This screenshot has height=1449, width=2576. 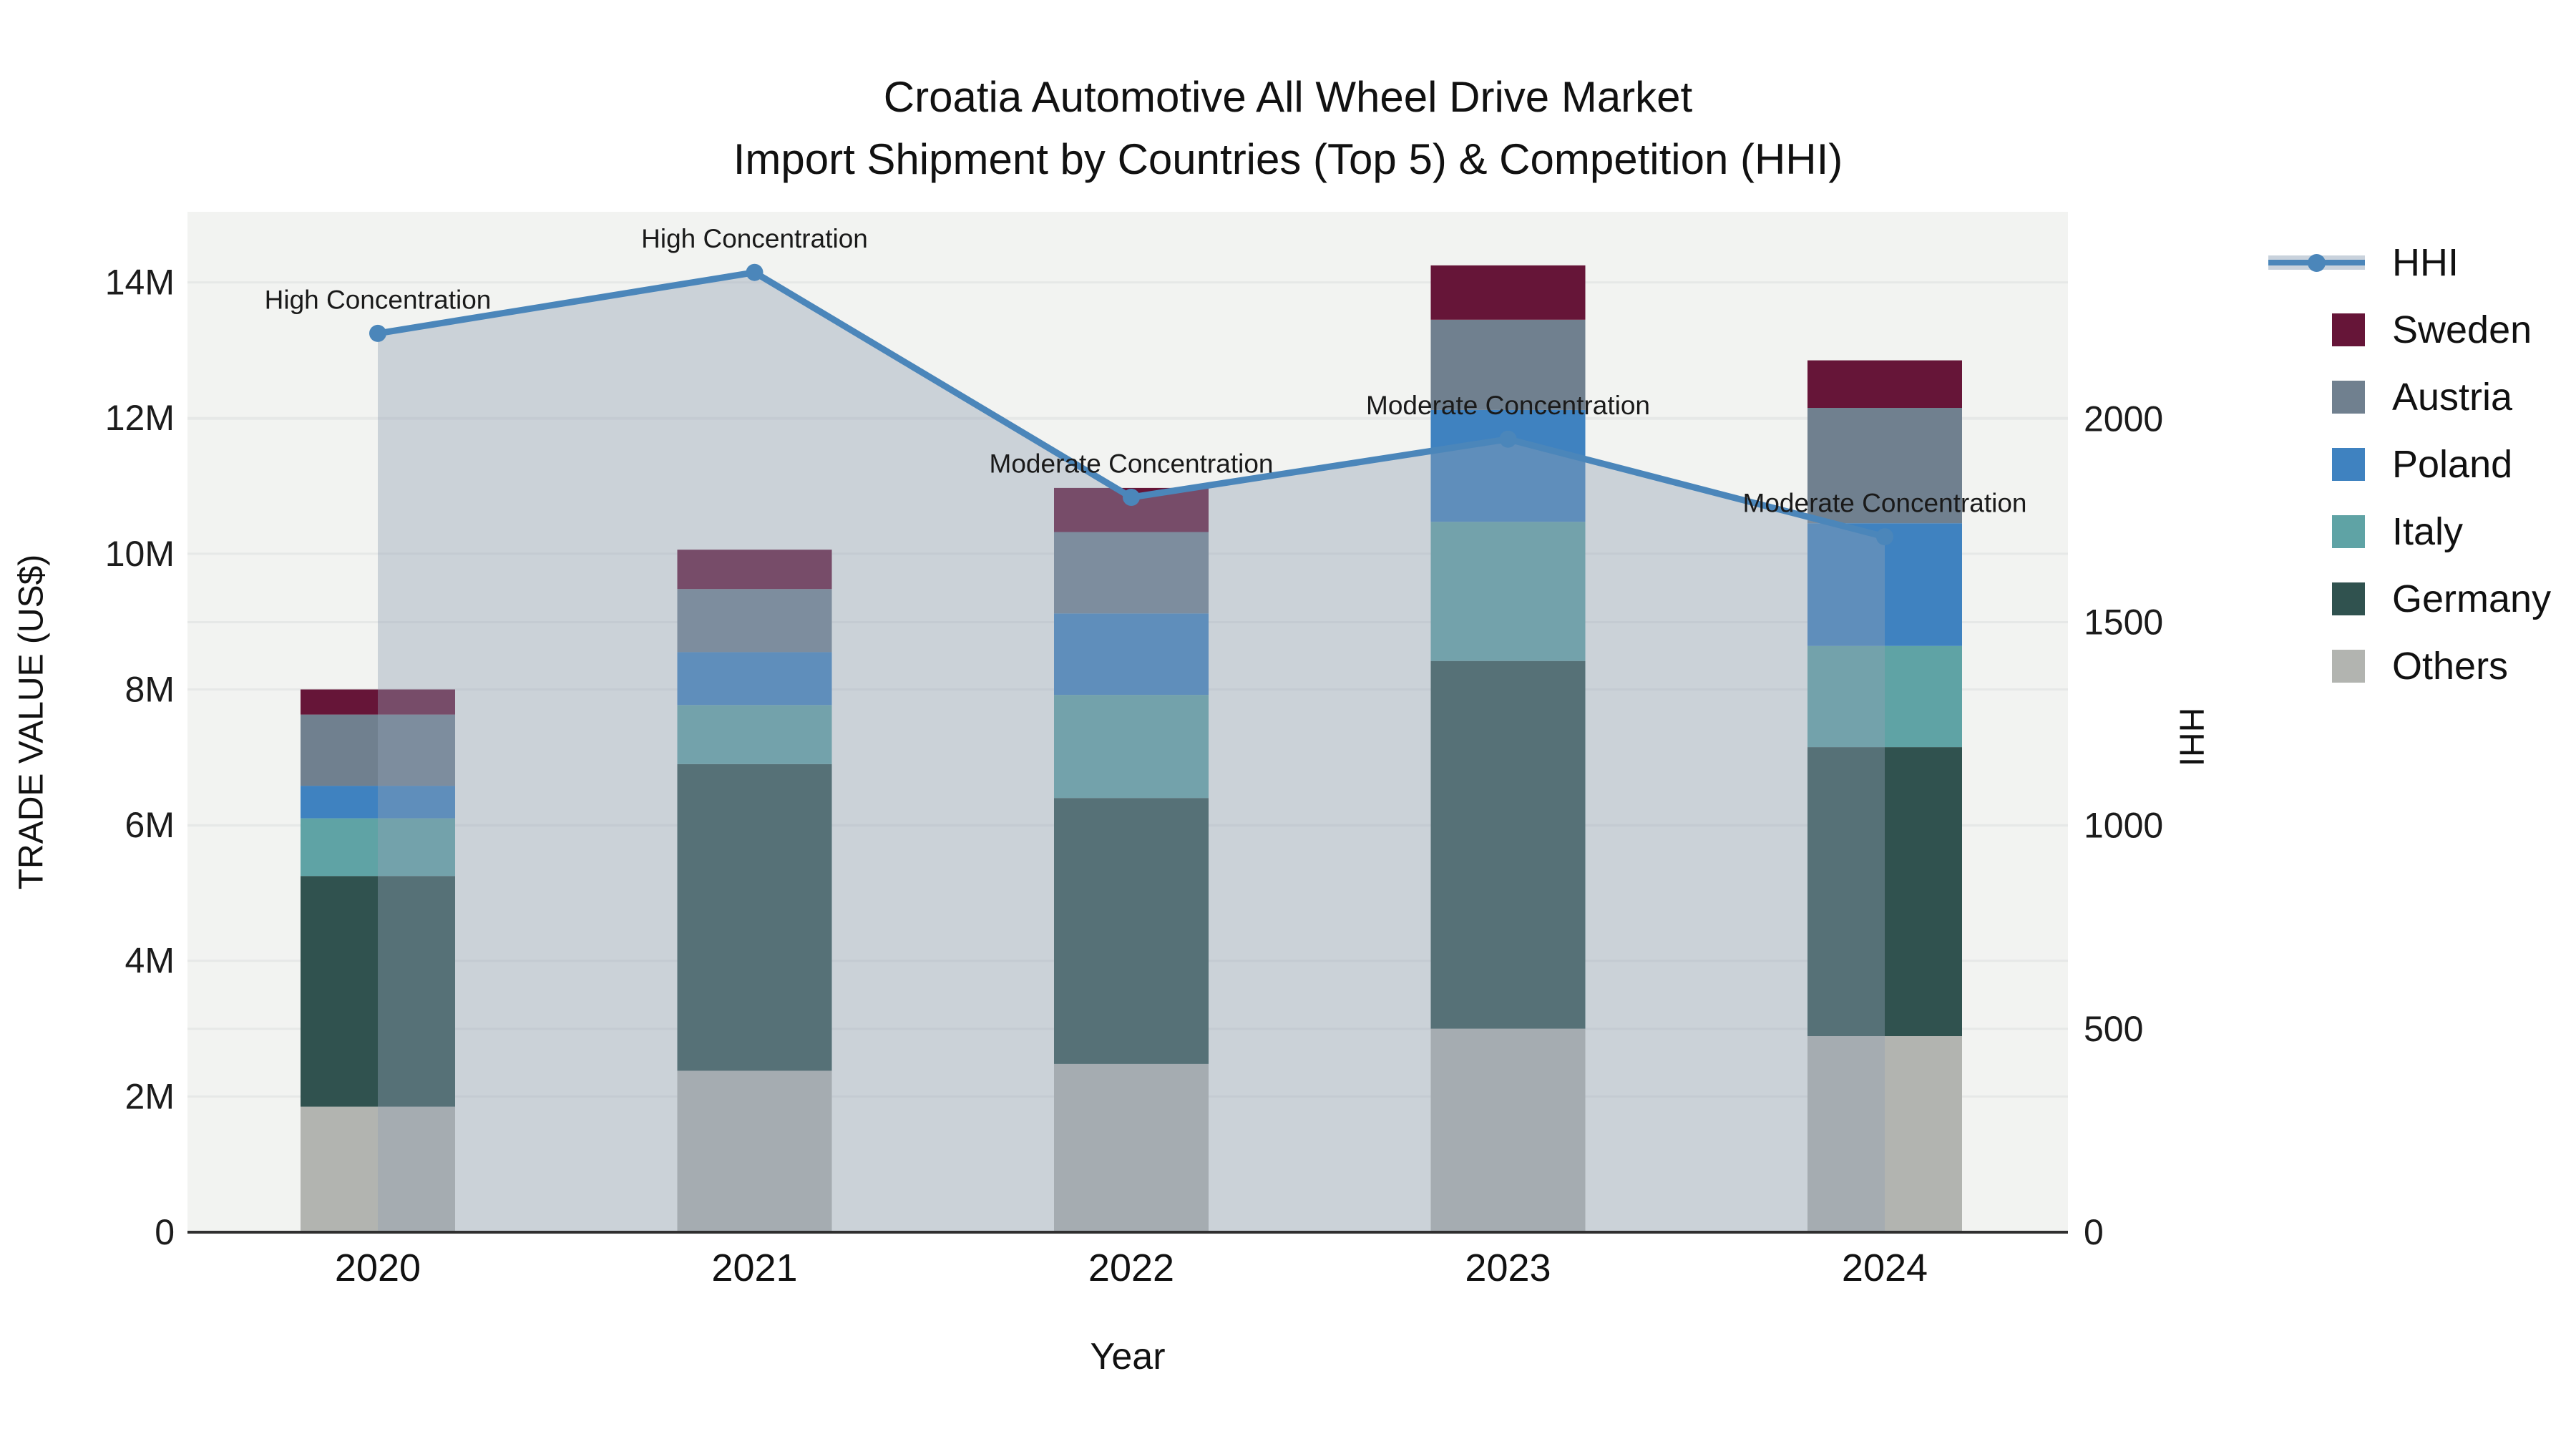 I want to click on bar-2021-austria, so click(x=754, y=621).